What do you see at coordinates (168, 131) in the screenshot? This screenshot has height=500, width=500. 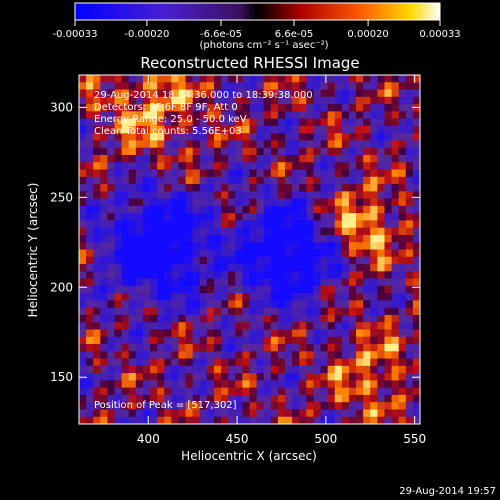 I see `clean-counts: Clean Total counts: 5.56E+03` at bounding box center [168, 131].